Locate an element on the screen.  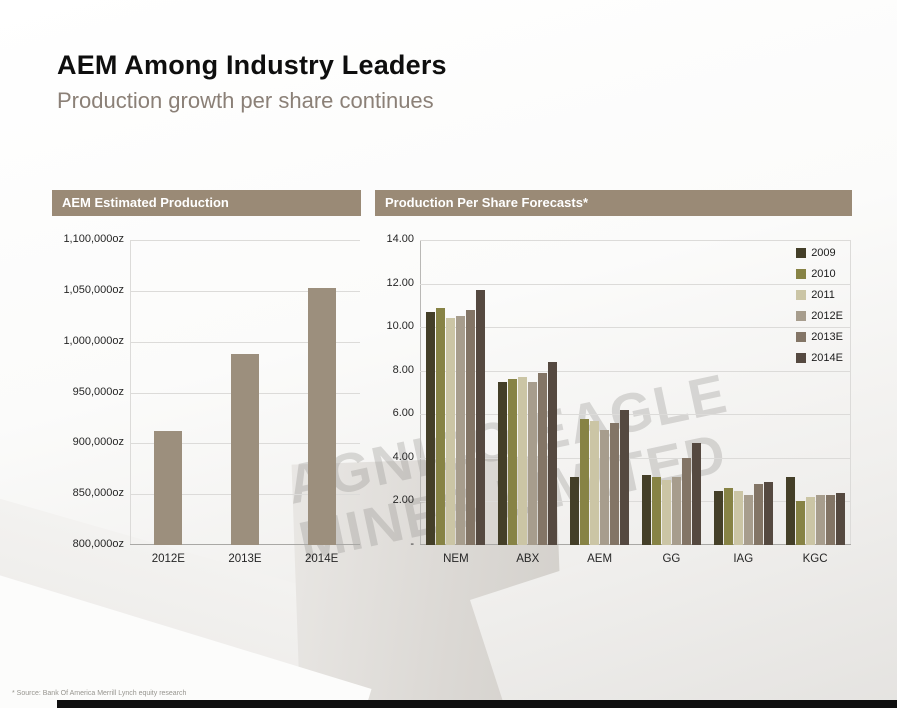
left-panel-header-label: AEM Estimated Production is located at coordinates (145, 202).